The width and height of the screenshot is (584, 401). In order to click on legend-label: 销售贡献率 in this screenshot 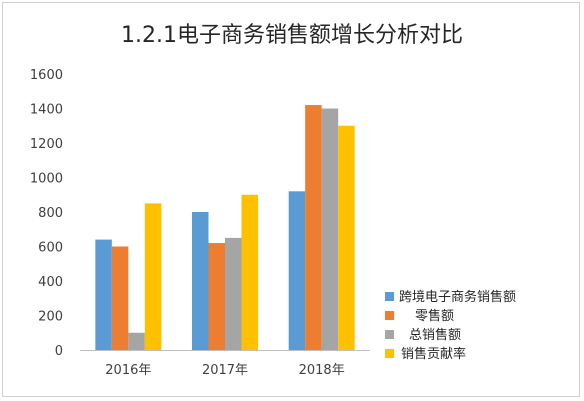, I will do `click(433, 354)`.